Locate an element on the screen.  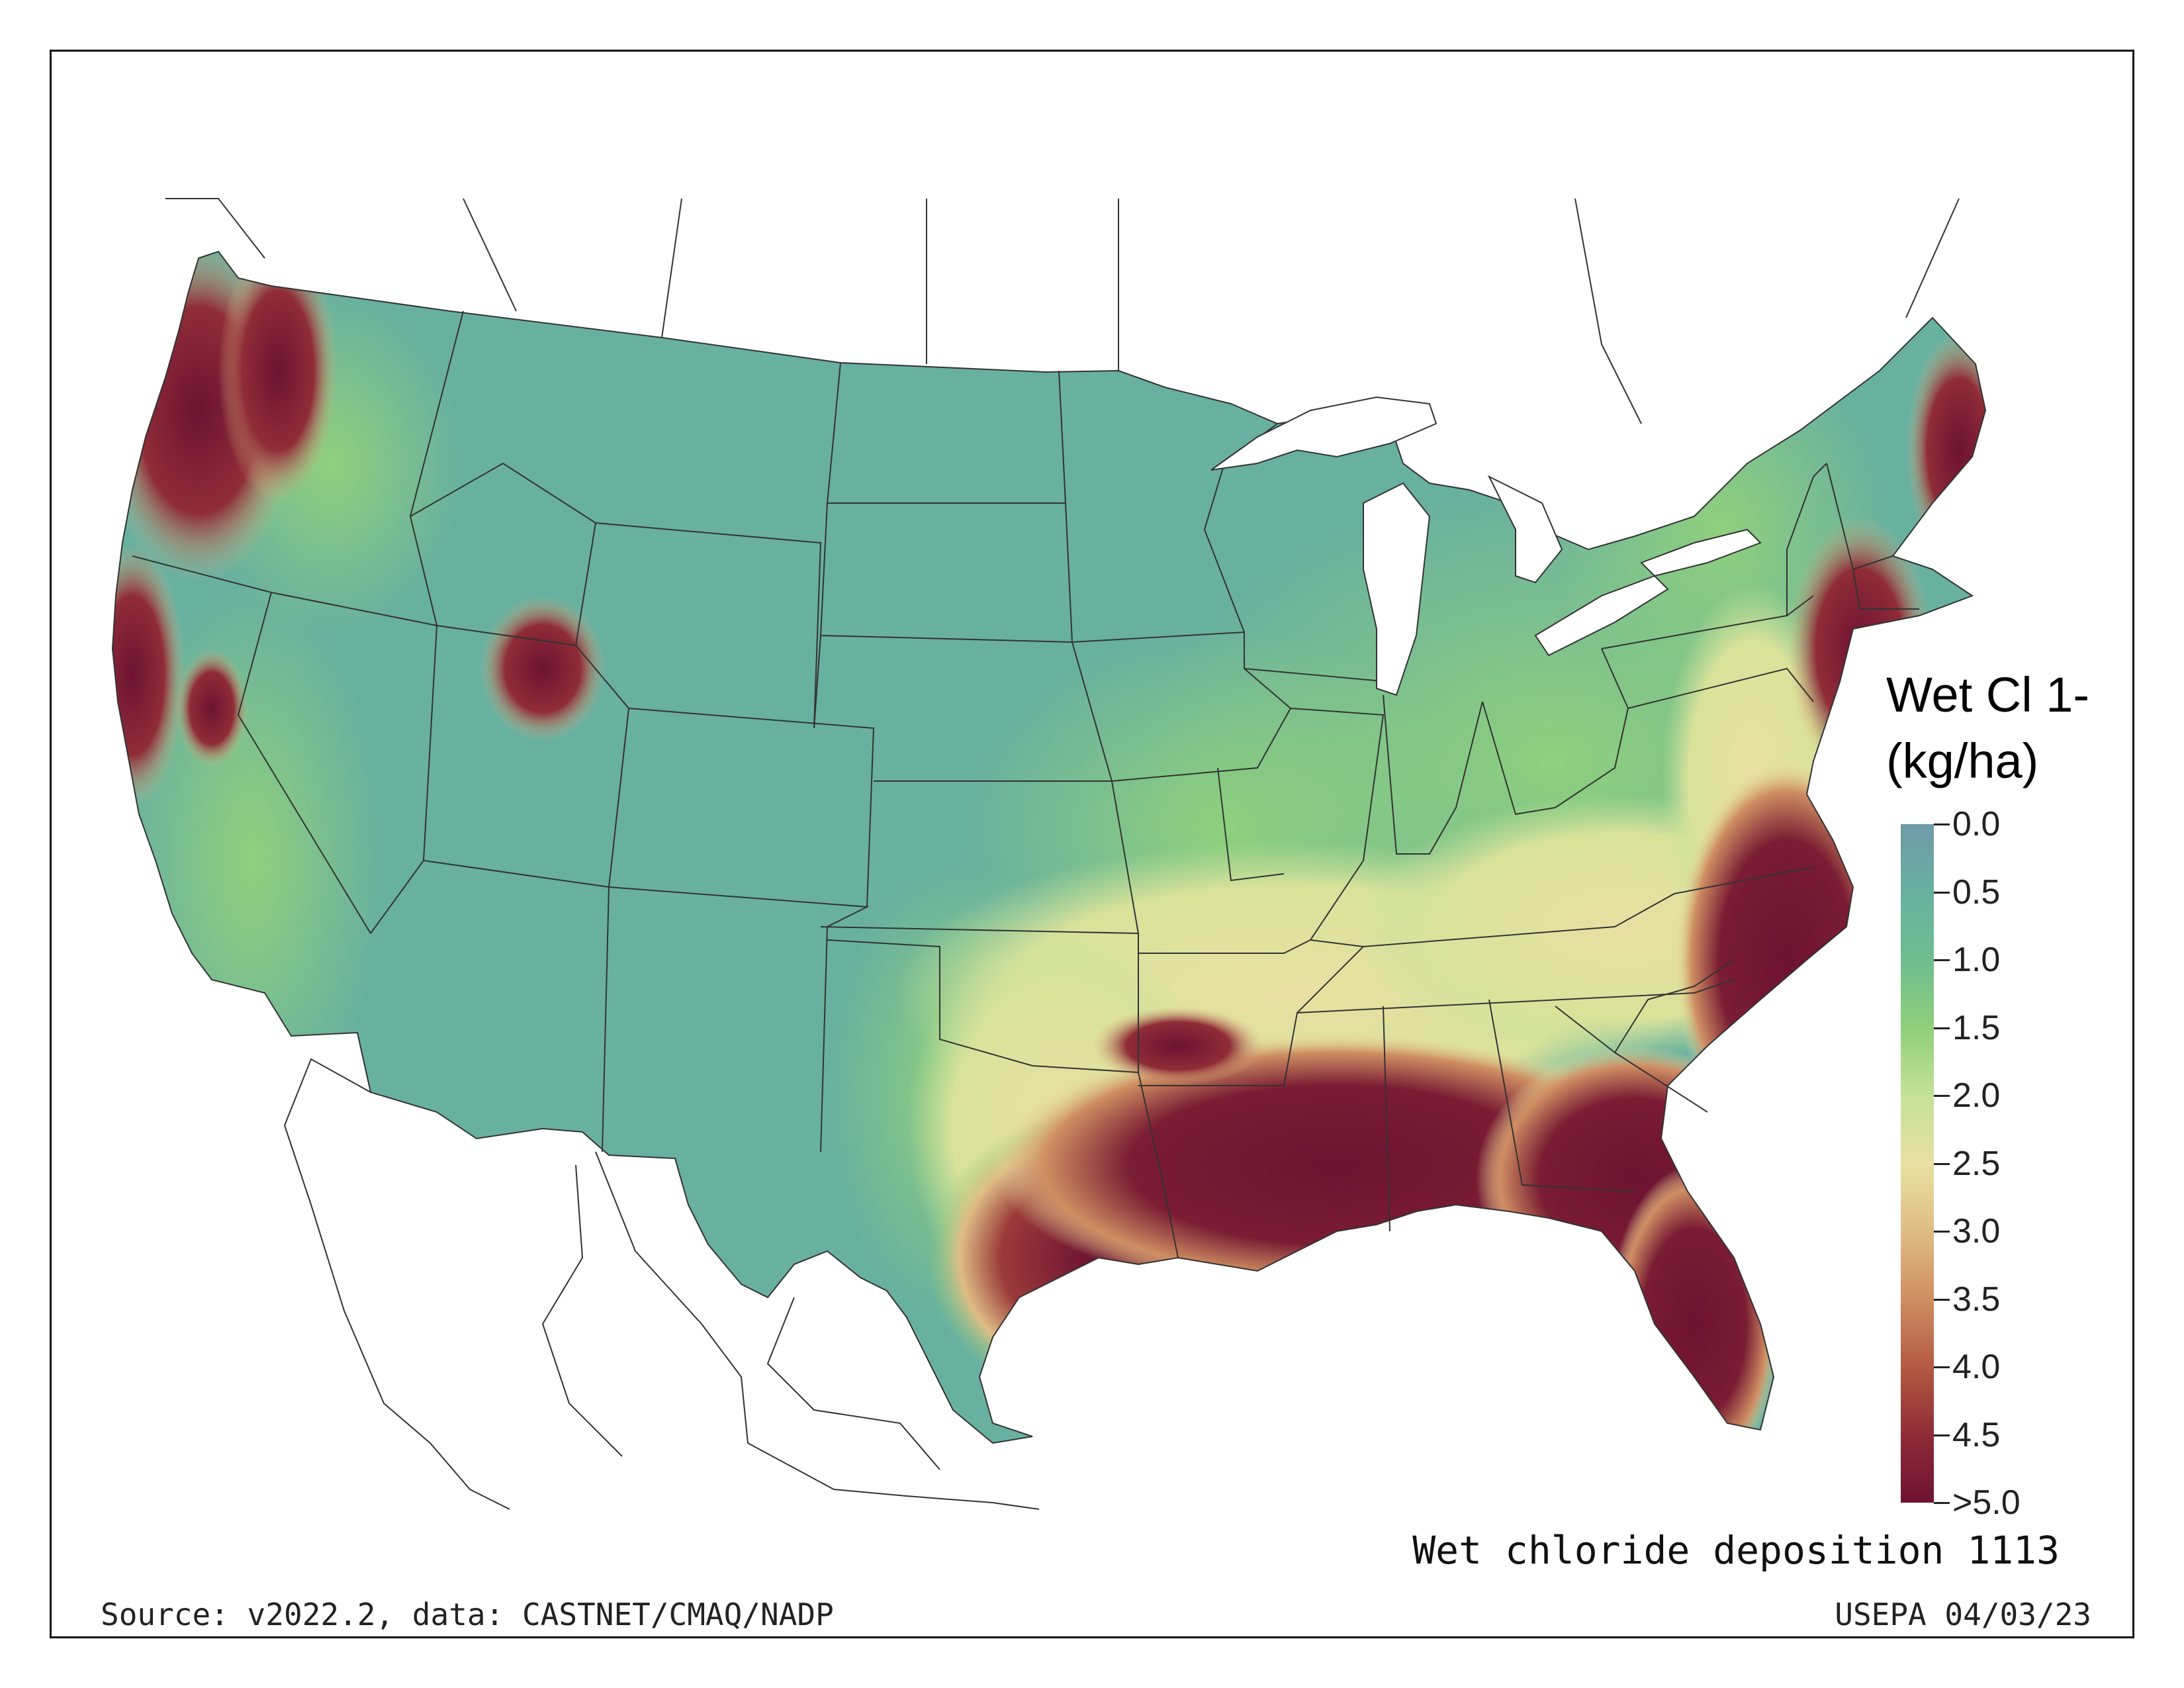
map-title: Wet chloride deposition 1113 is located at coordinates (1736, 1550).